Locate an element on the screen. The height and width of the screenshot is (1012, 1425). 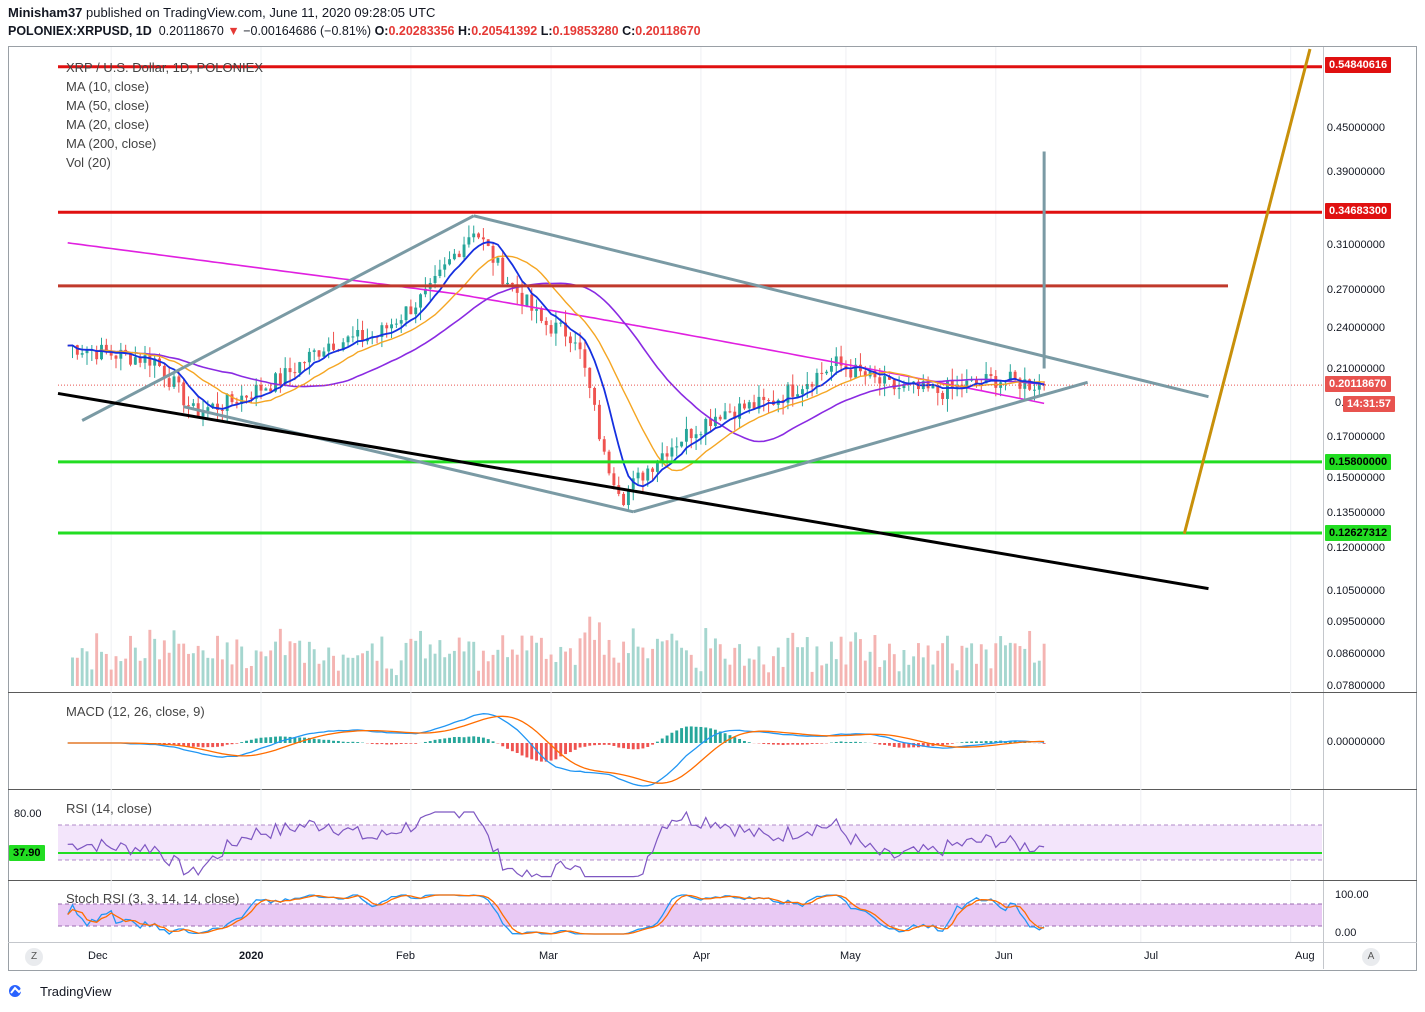
pane-separator-stoch is located at coordinates (712, 880).